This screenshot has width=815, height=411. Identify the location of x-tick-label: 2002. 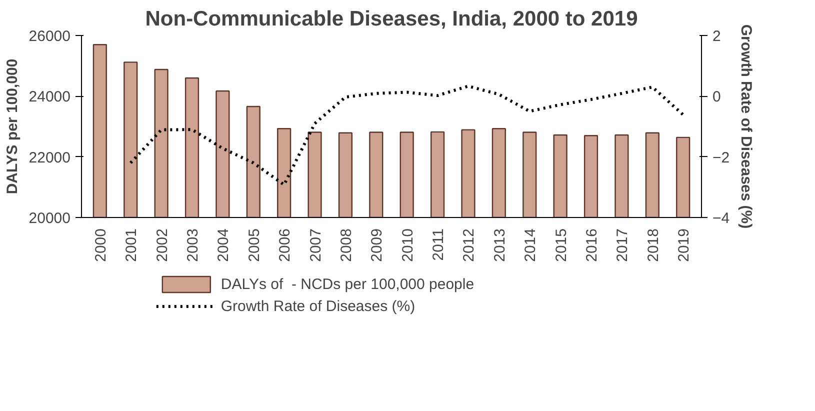
(162, 245).